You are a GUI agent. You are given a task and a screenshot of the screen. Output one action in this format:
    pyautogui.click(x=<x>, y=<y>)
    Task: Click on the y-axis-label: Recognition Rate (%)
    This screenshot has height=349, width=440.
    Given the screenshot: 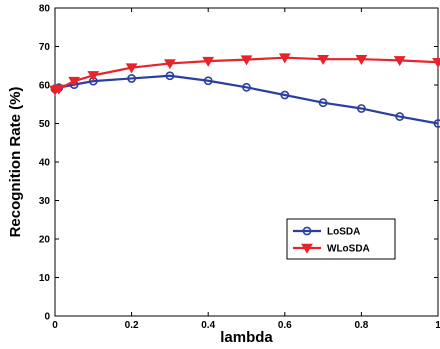 What is the action you would take?
    pyautogui.click(x=15, y=162)
    